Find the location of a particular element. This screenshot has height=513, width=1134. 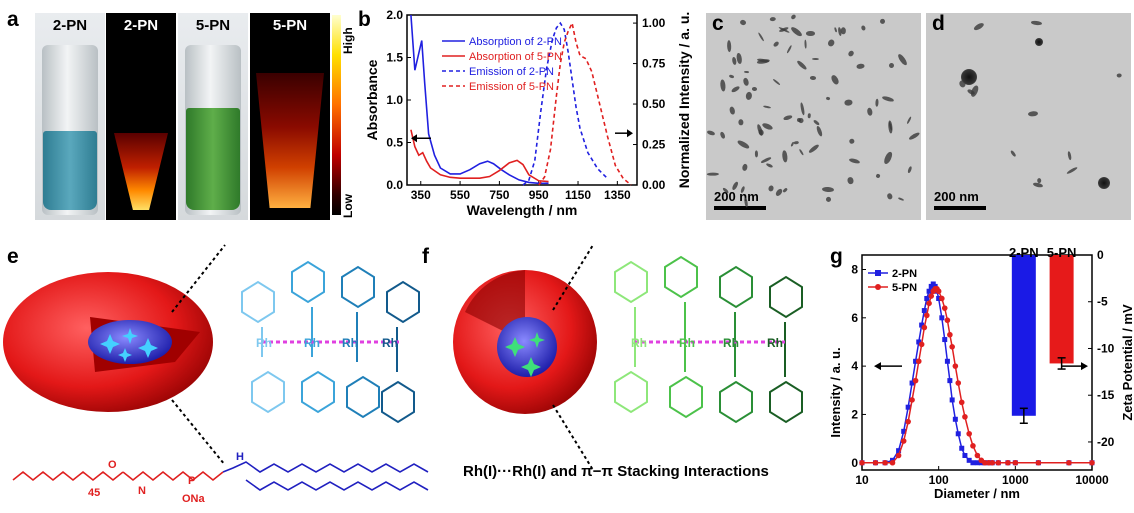

peg-lipid-formula: 45 O N P ONa H is located at coordinates (220, 478).